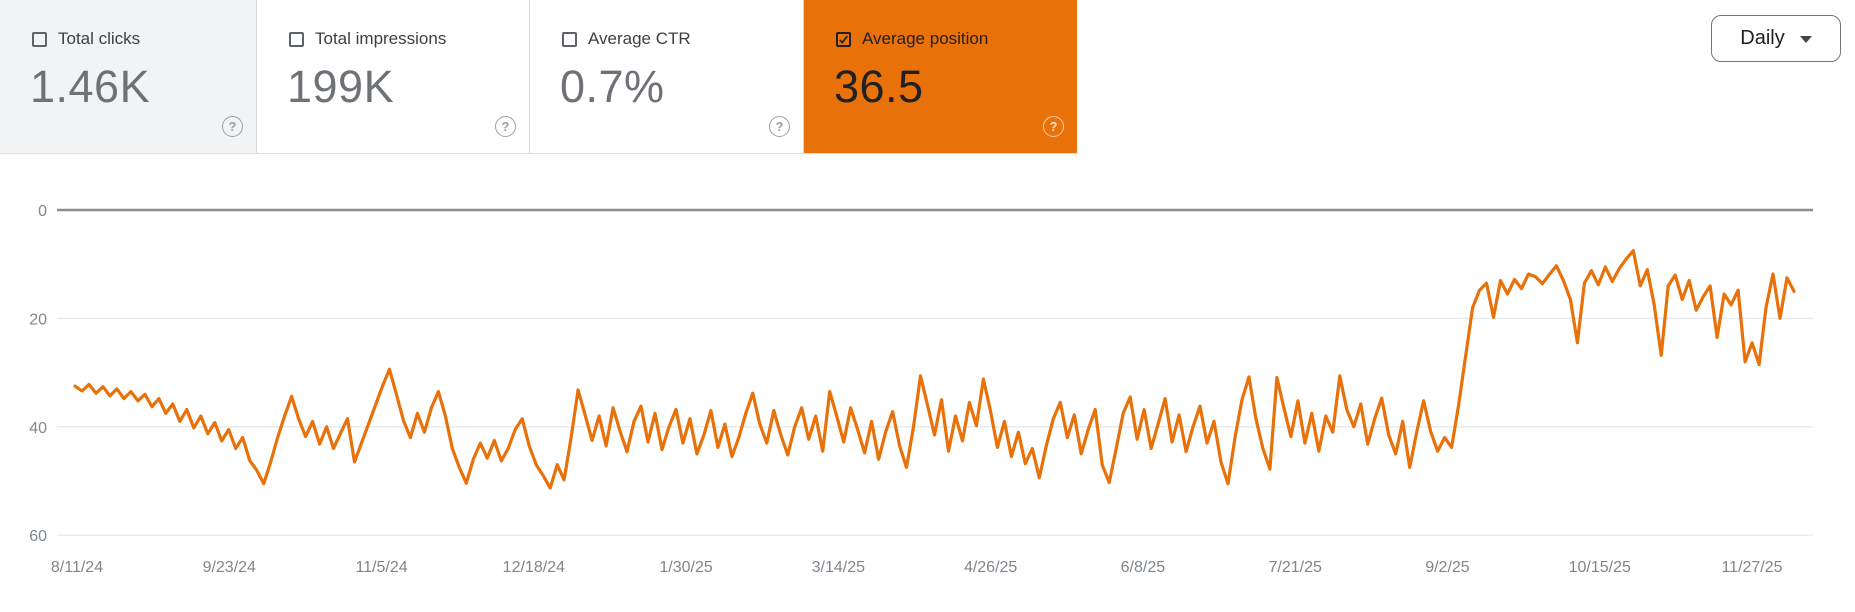 This screenshot has height=612, width=1855. I want to click on metric-value: 199K, so click(341, 86).